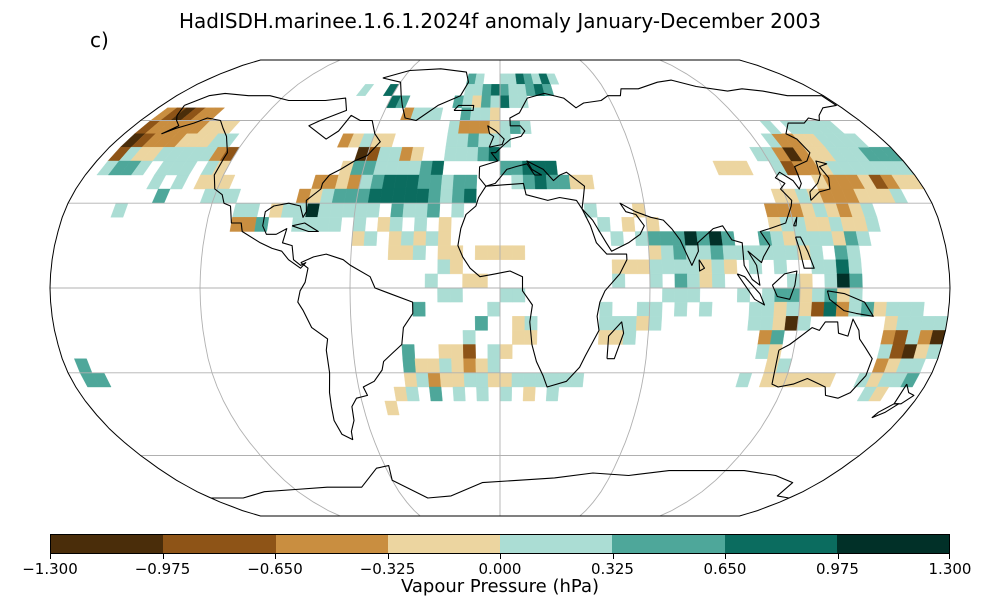 This screenshot has height=600, width=1000. What do you see at coordinates (387, 569) in the screenshot?
I see `colorbar-tick-label: −0.325` at bounding box center [387, 569].